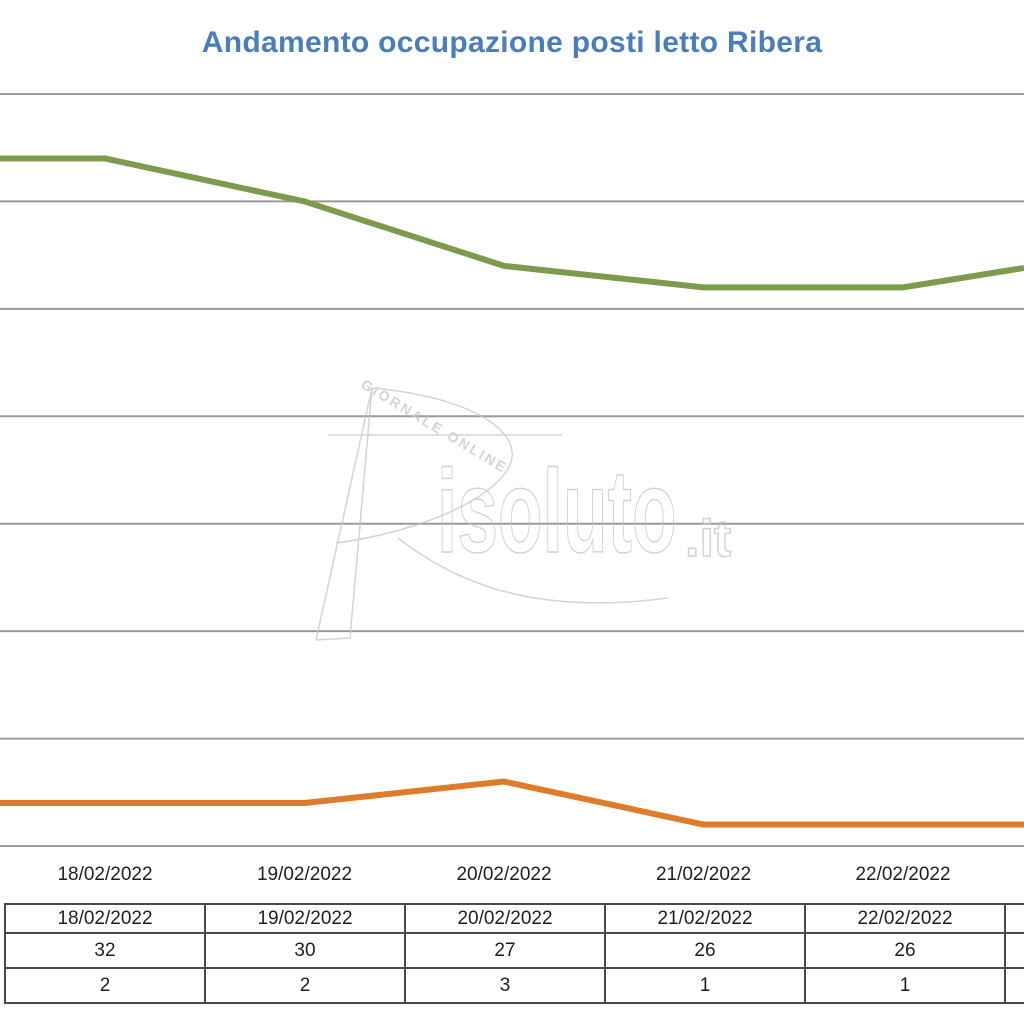 The image size is (1024, 1024). Describe the element at coordinates (106, 950) in the screenshot. I see `table-cell: 32` at that location.